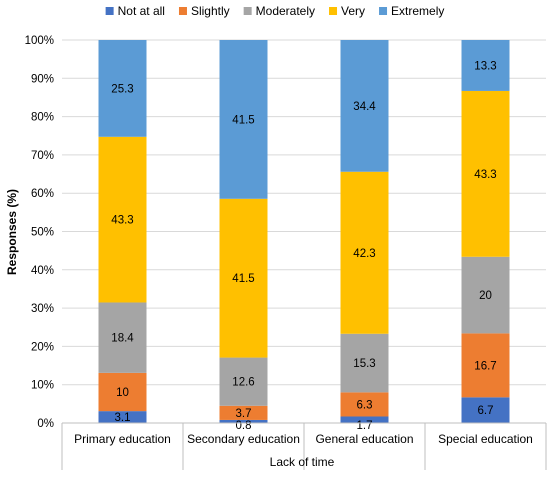 Image resolution: width=550 pixels, height=477 pixels. I want to click on legend-label: Moderately, so click(285, 11).